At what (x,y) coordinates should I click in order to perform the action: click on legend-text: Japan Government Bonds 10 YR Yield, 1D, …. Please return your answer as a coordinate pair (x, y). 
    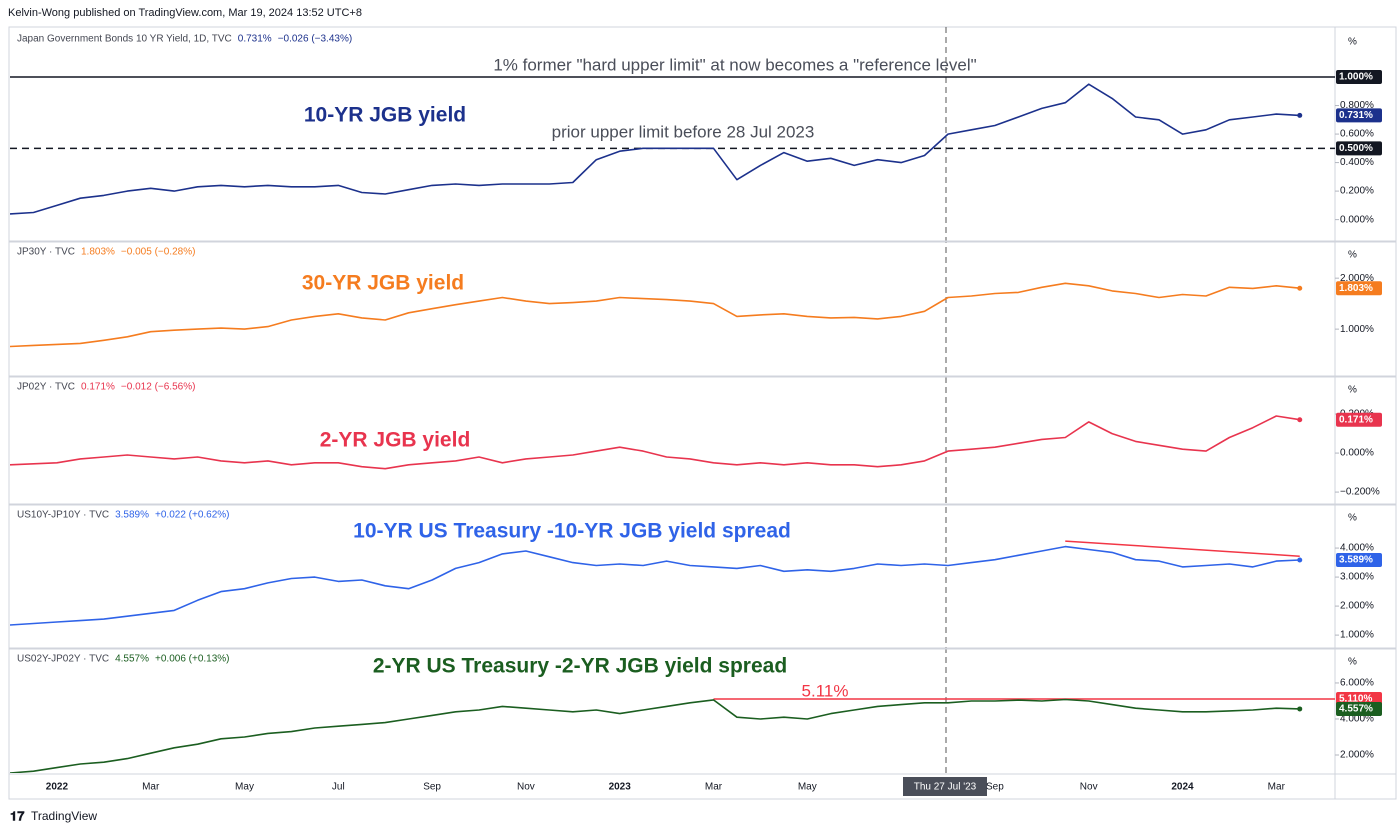
    Looking at the image, I should click on (124, 39).